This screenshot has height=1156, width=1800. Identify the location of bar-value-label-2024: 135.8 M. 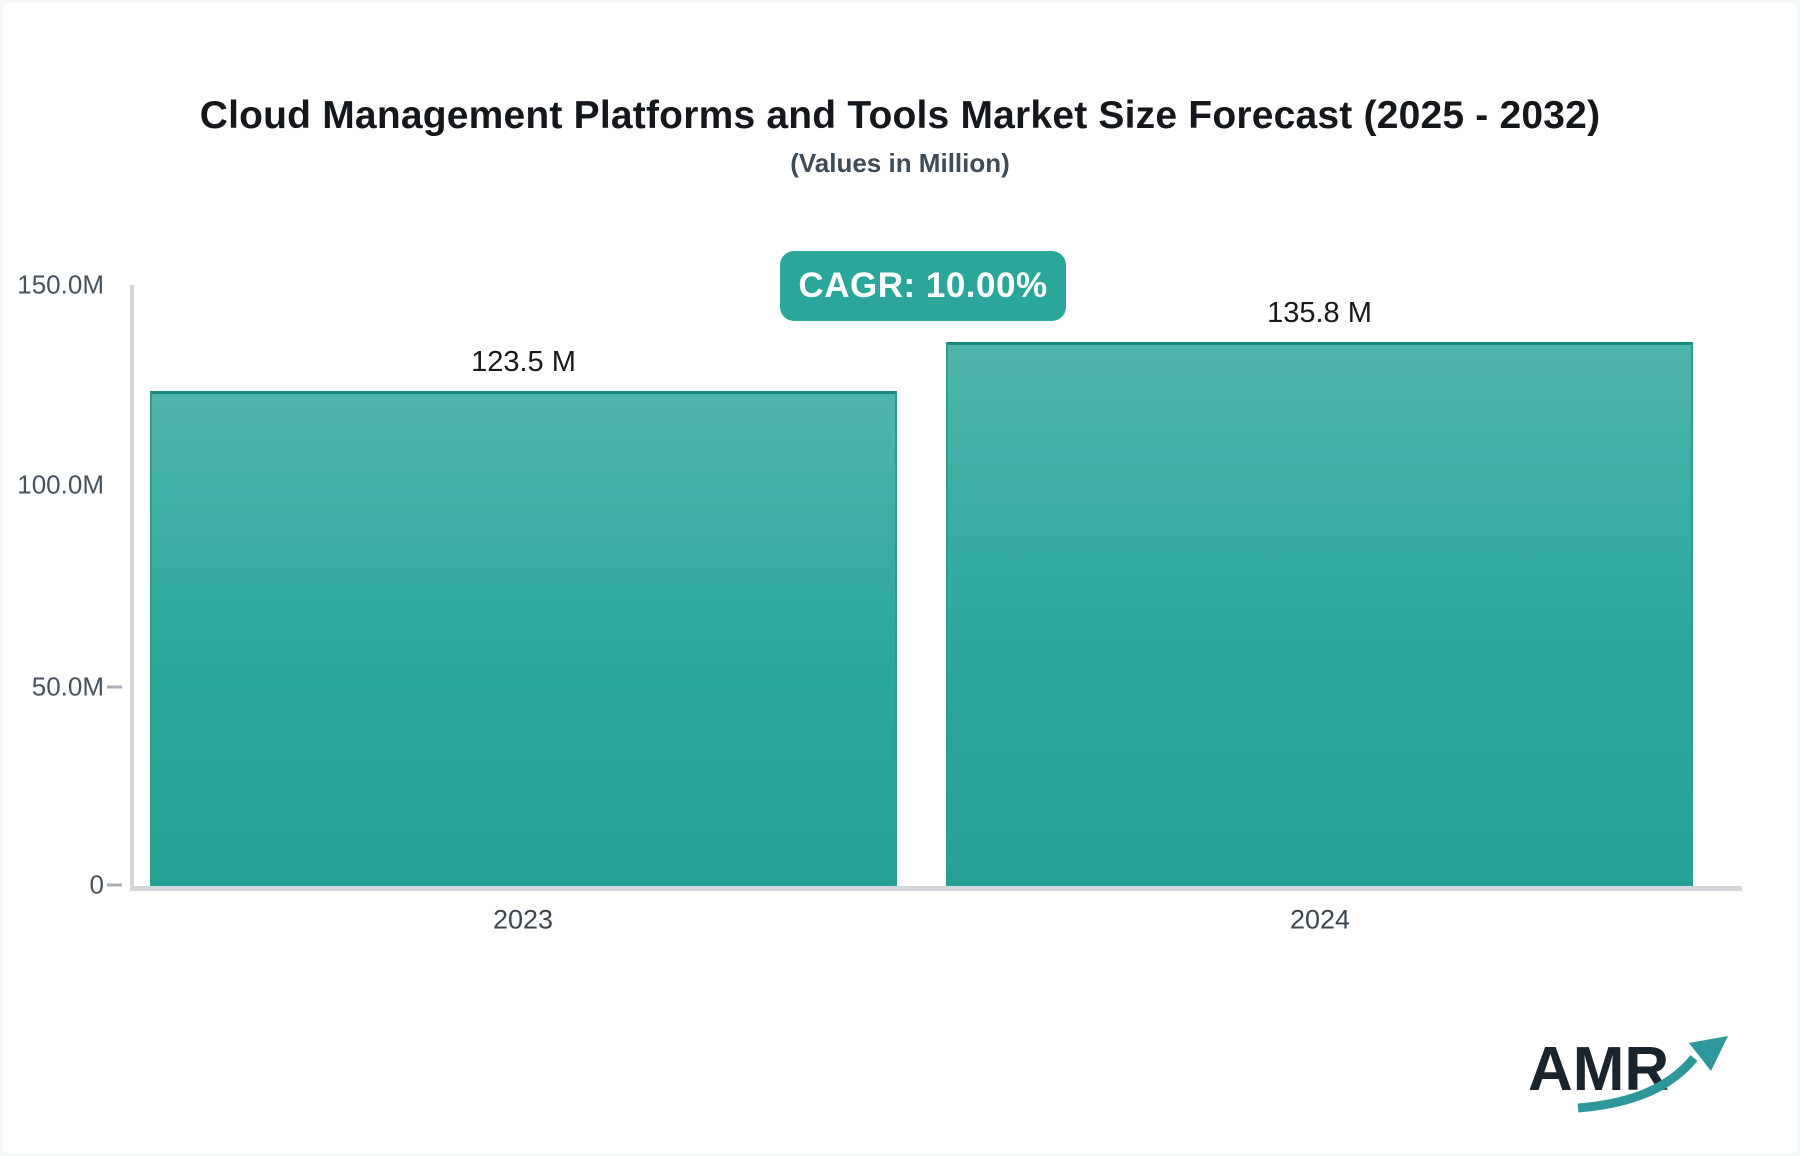
(1319, 312).